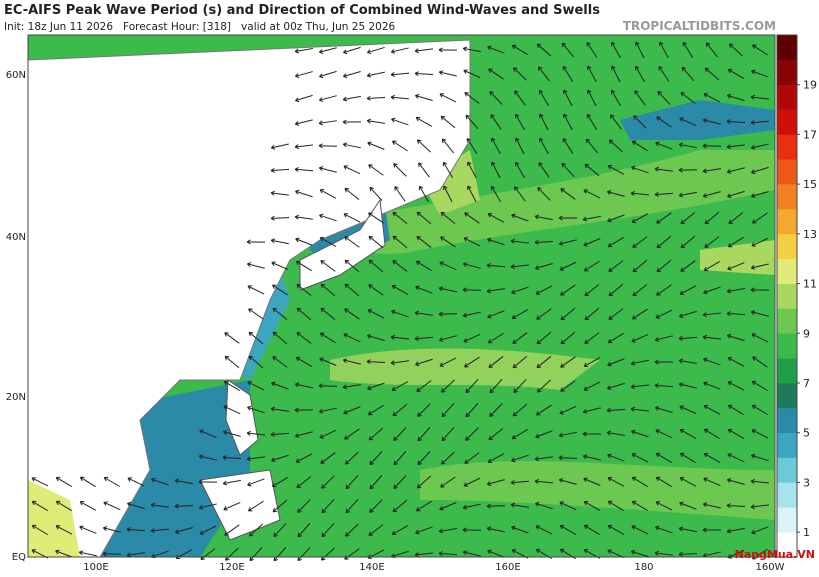 The image size is (819, 577). I want to click on lon-label: 100E, so click(95, 567).